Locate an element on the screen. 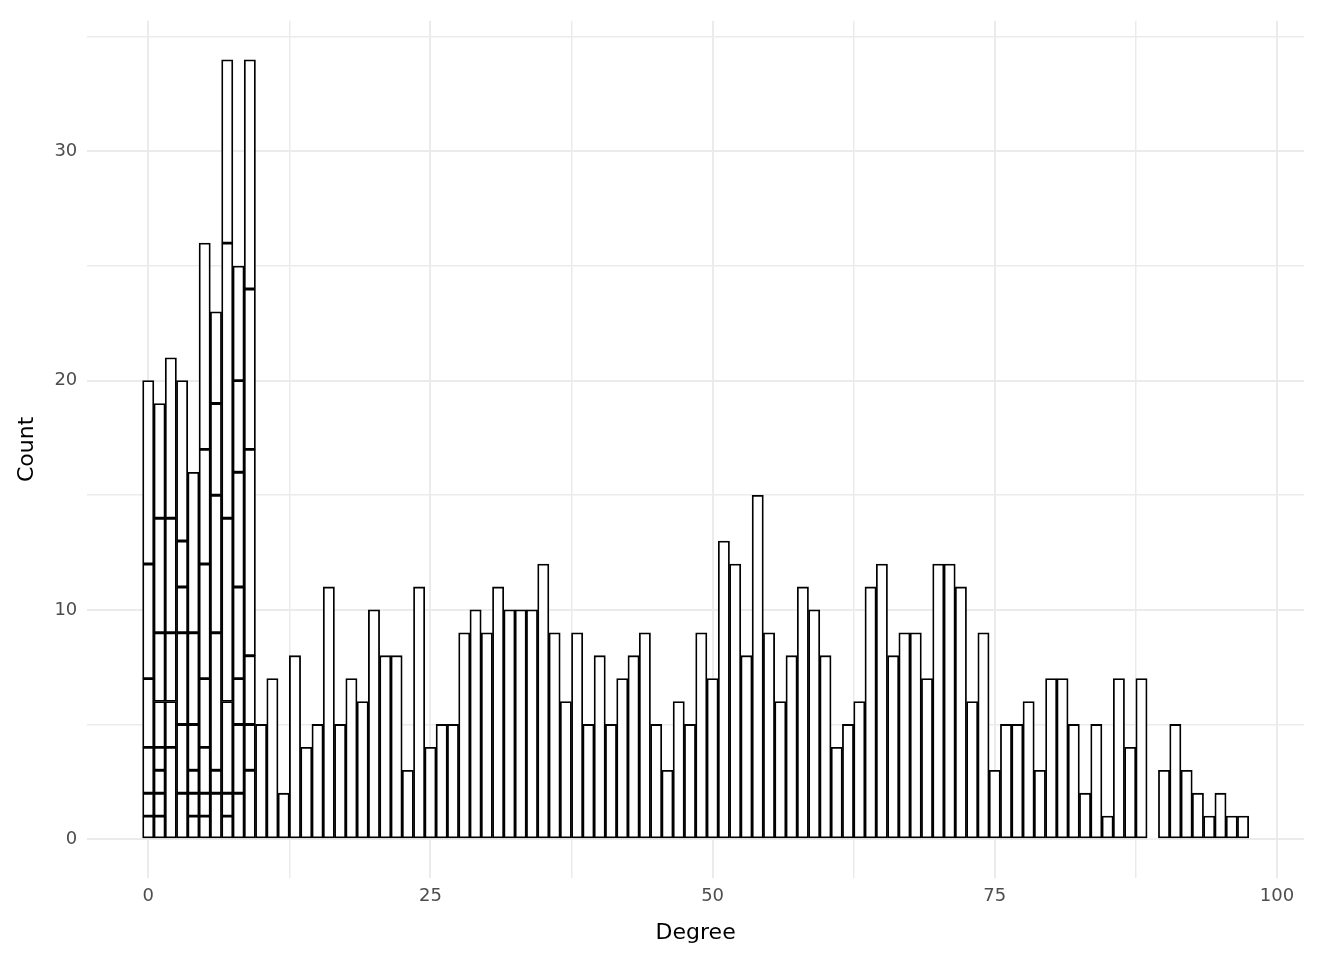  y-tick-label: 30 is located at coordinates (66, 150).